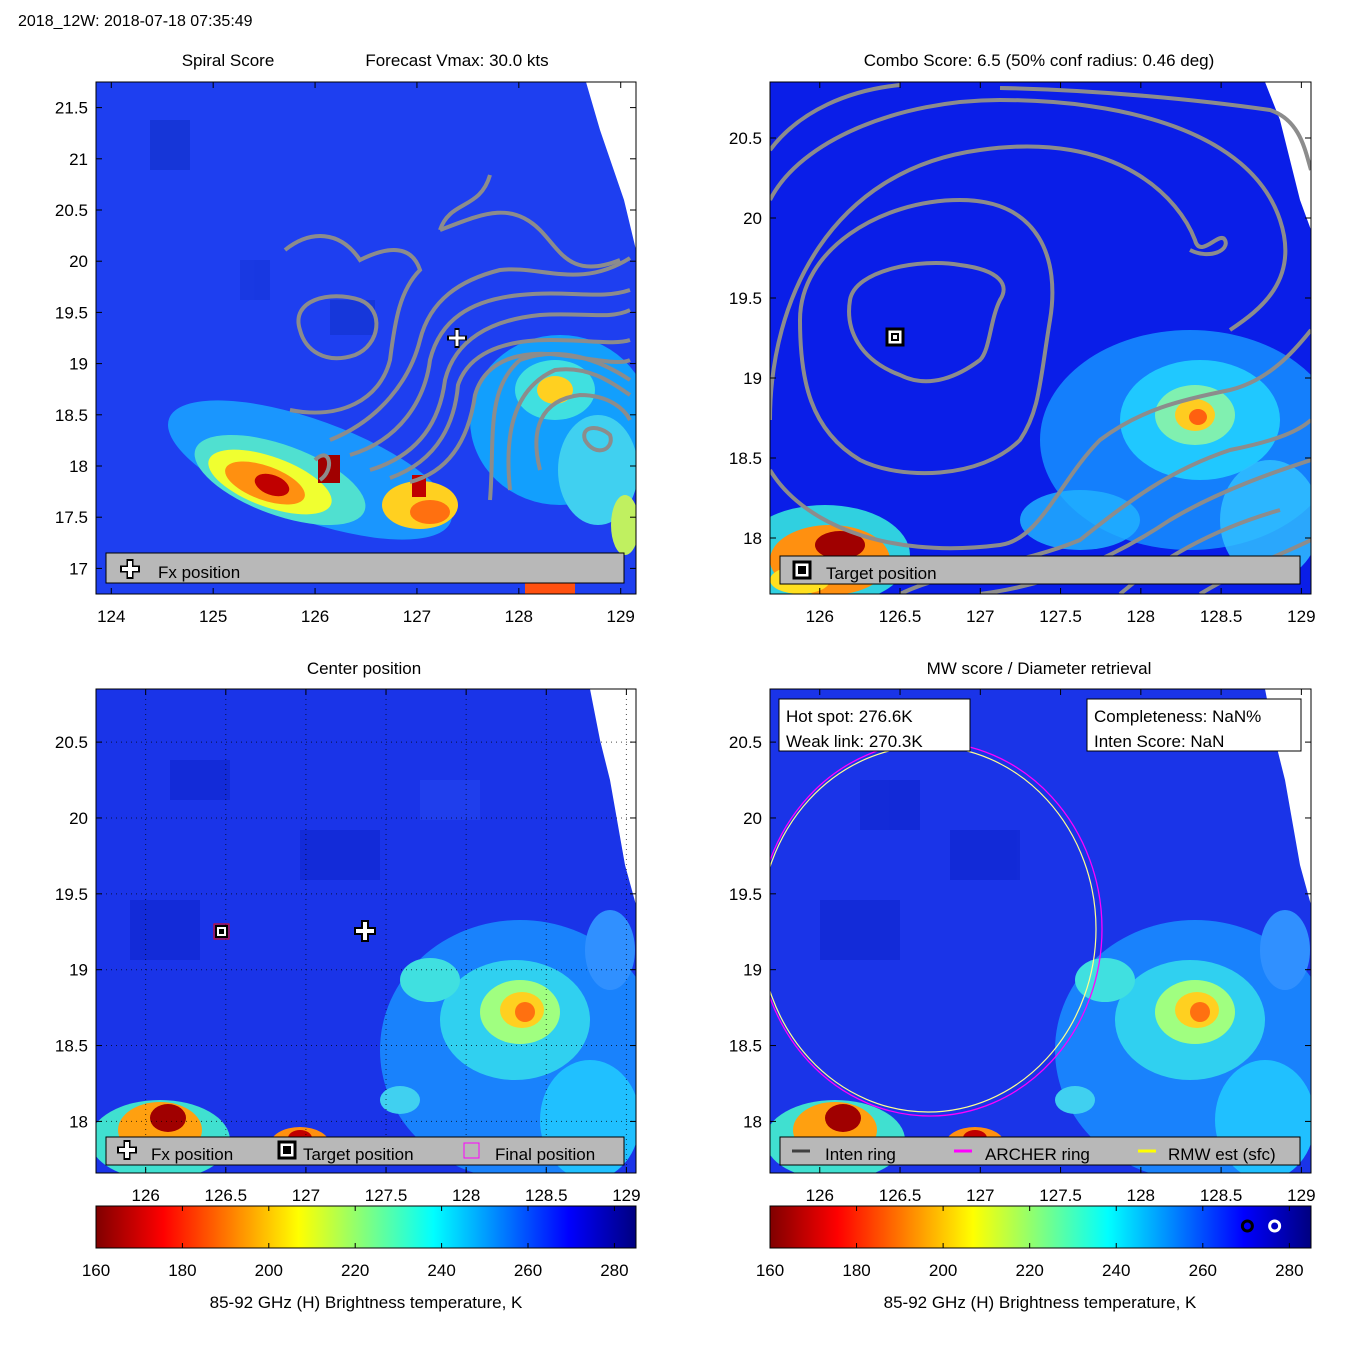 Image resolution: width=1350 pixels, height=1350 pixels. I want to click on spiral-contours, so click(457, 337).